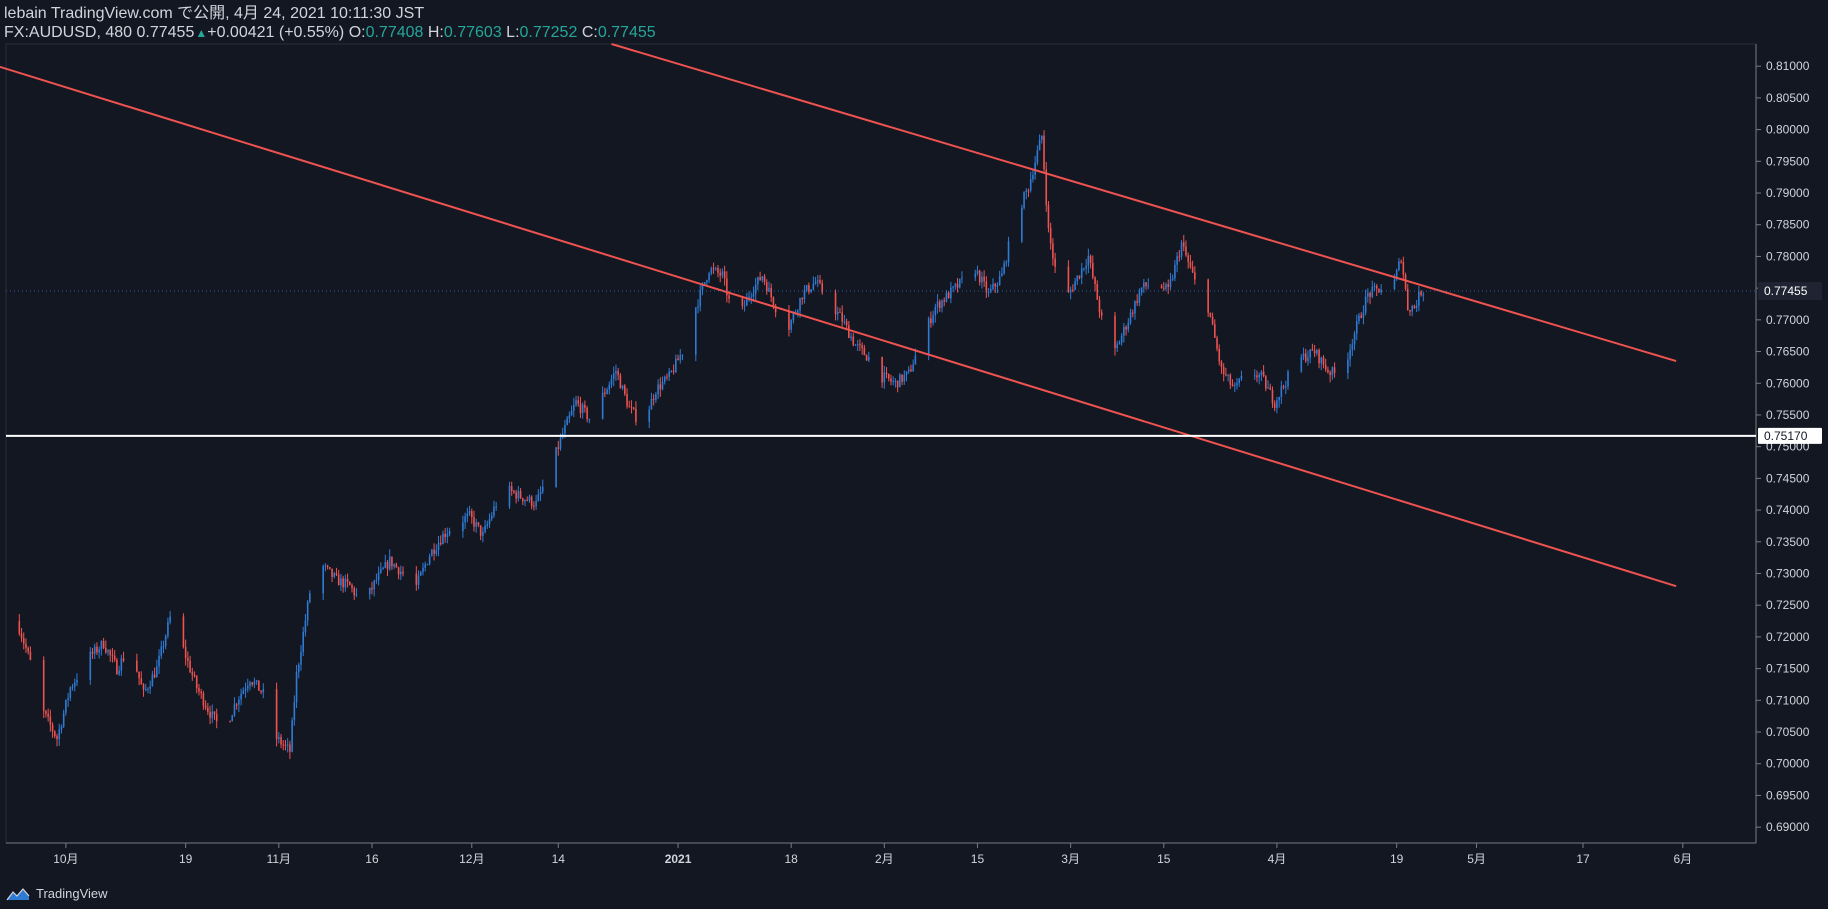 The height and width of the screenshot is (909, 1828). I want to click on price-tick-label: 0.71500, so click(1788, 669).